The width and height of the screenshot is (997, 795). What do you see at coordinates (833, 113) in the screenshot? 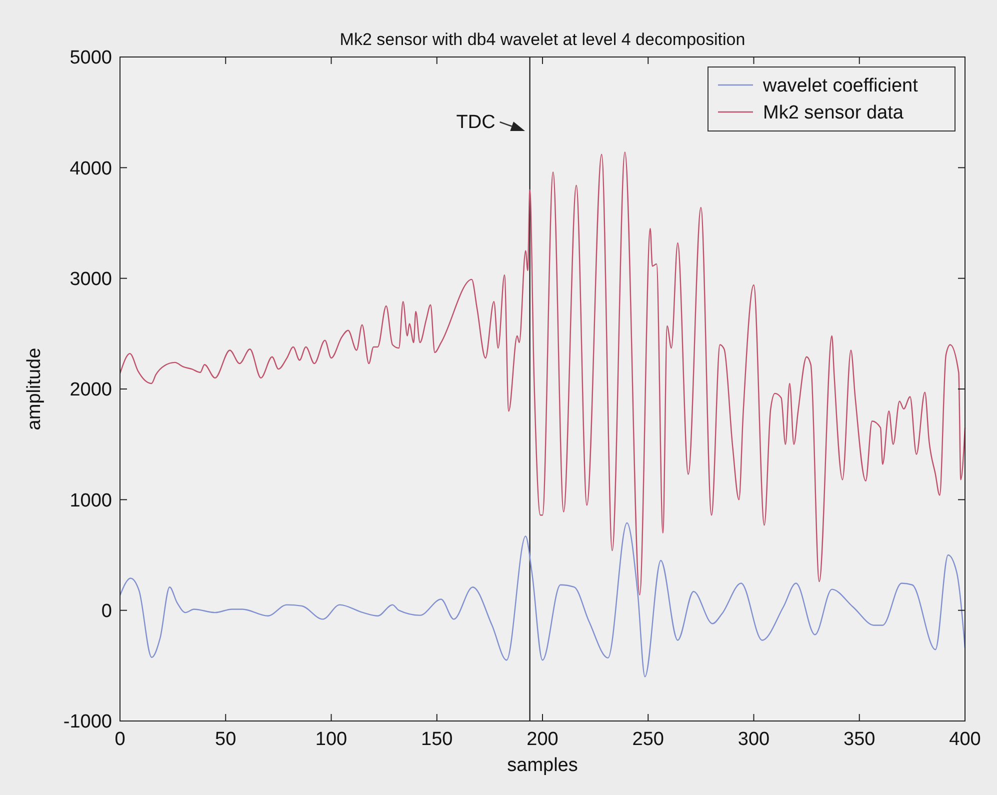
I see `legend-label: Mk2 sensor data` at bounding box center [833, 113].